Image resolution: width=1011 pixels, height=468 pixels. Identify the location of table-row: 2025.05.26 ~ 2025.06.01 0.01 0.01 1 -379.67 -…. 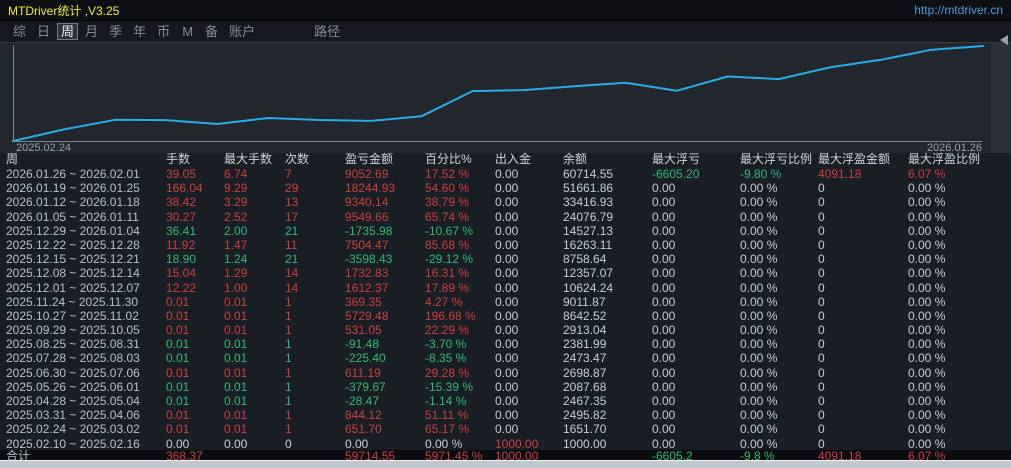
(505, 387).